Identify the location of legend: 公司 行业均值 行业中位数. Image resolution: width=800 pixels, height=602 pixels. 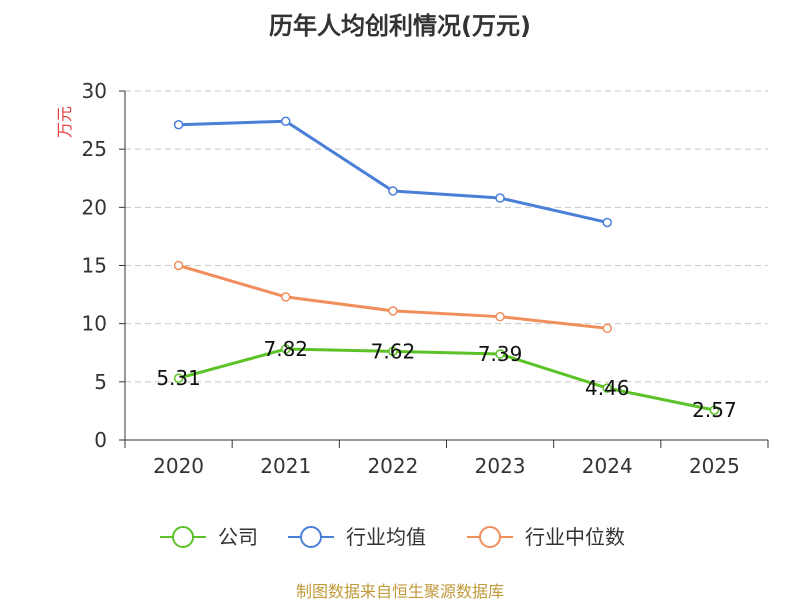
(392, 537).